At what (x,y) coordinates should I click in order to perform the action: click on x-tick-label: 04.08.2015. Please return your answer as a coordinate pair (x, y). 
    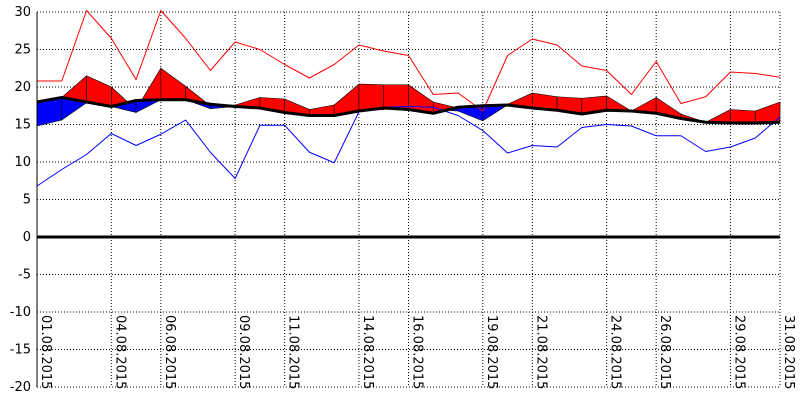
    Looking at the image, I should click on (119, 352).